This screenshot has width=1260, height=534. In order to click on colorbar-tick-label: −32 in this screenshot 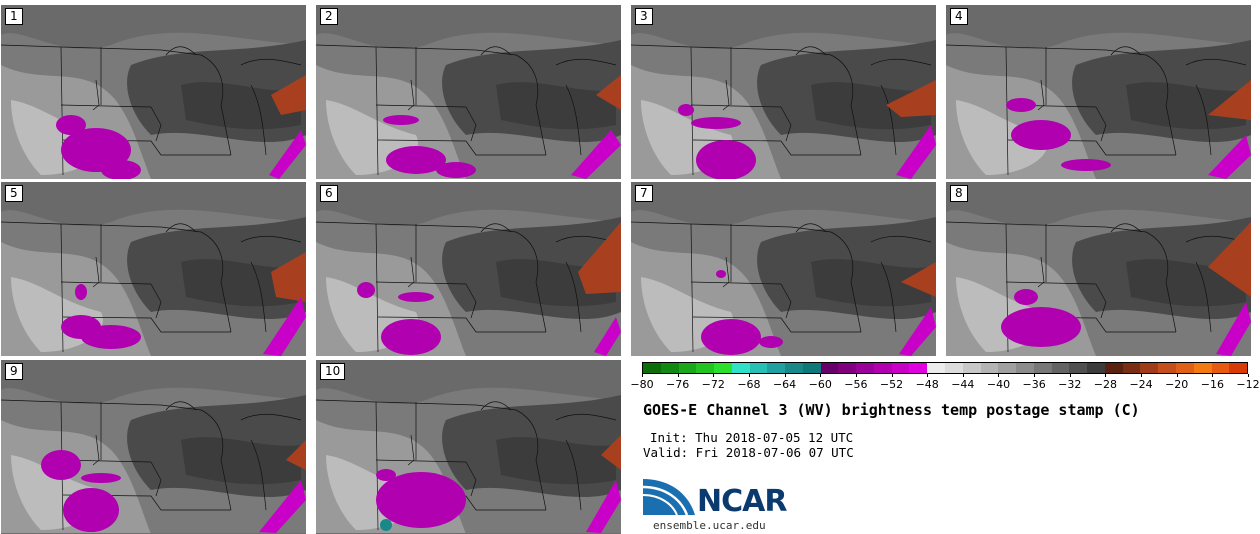, I will do `click(1070, 384)`.